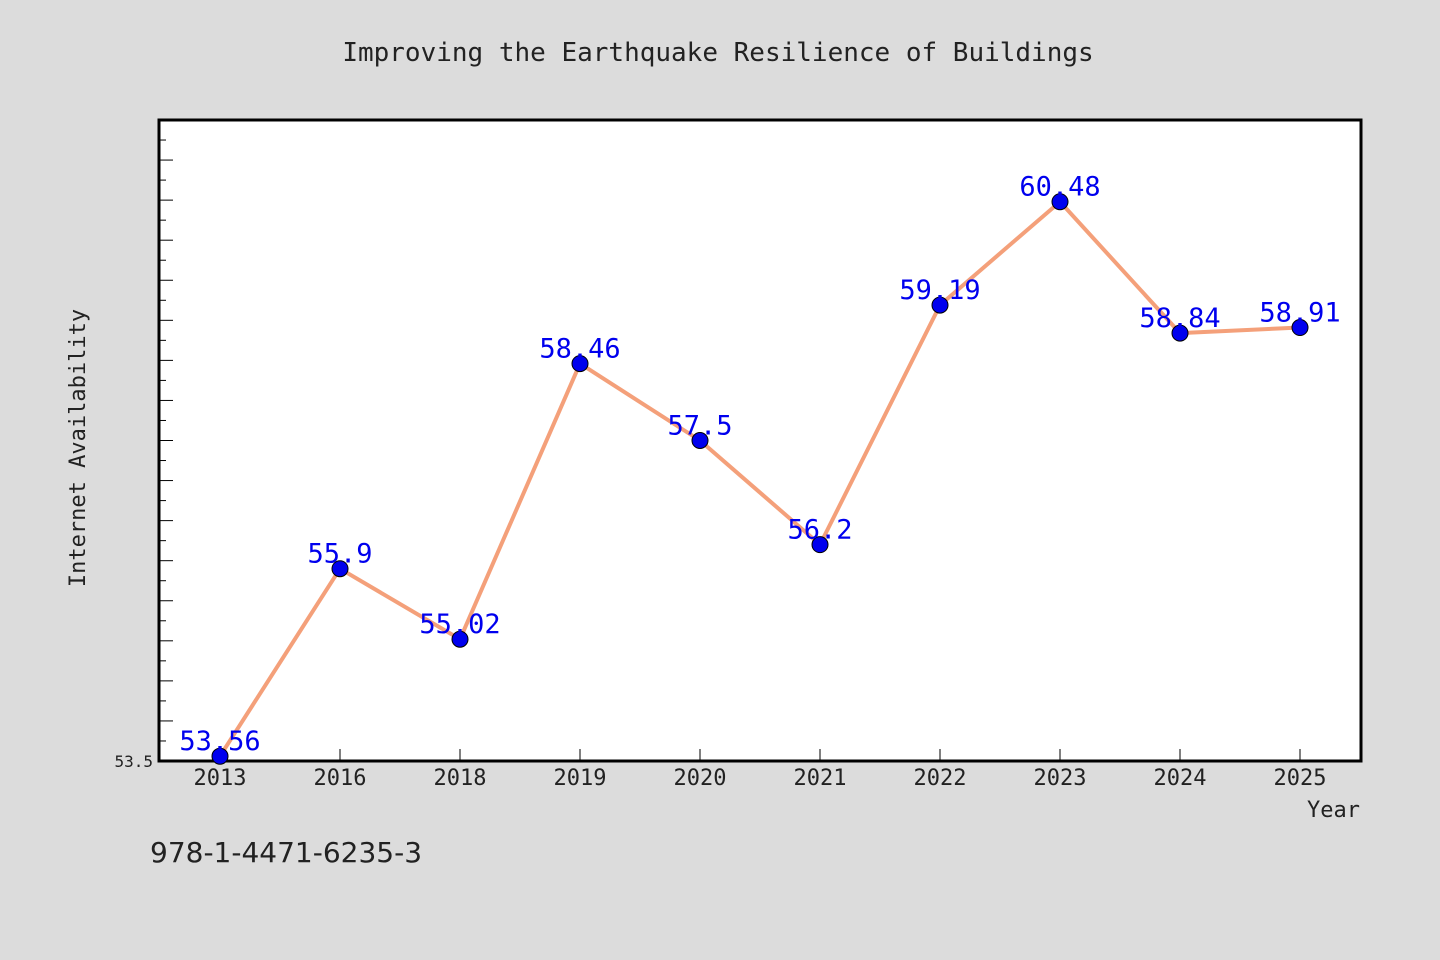 The width and height of the screenshot is (1440, 960). Describe the element at coordinates (78, 448) in the screenshot. I see `y-axis-label: Internet Availability` at that location.